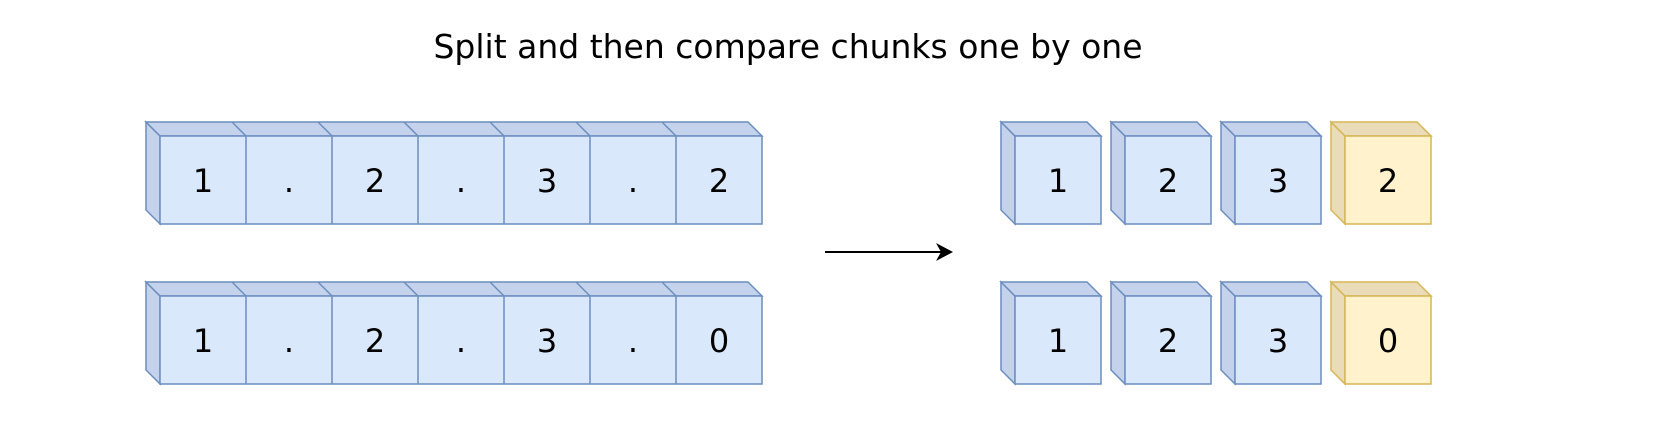  Describe the element at coordinates (944, 252) in the screenshot. I see `arrow-head-icon` at that location.